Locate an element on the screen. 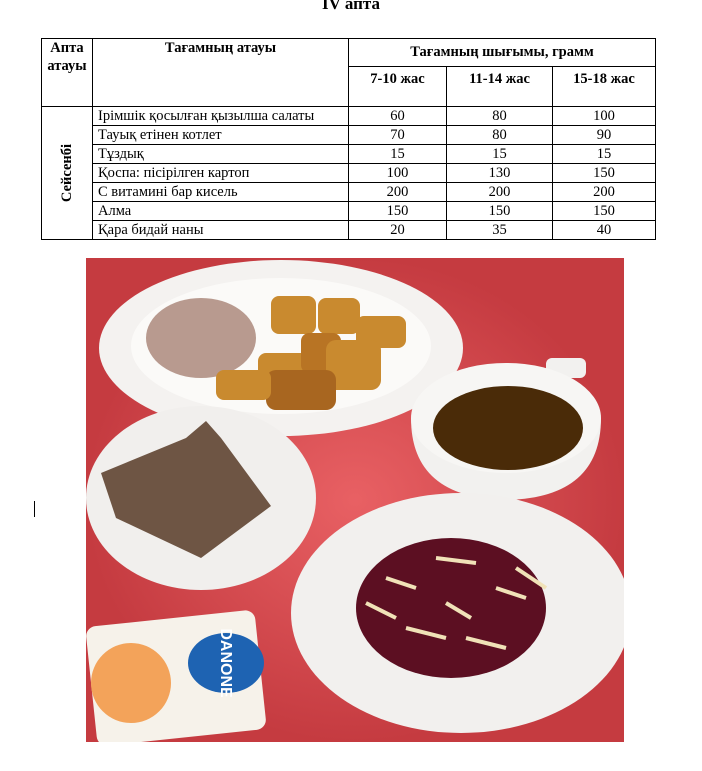 This screenshot has width=702, height=771. table-row: С витамині бар кисель 200 200 200 is located at coordinates (349, 192).